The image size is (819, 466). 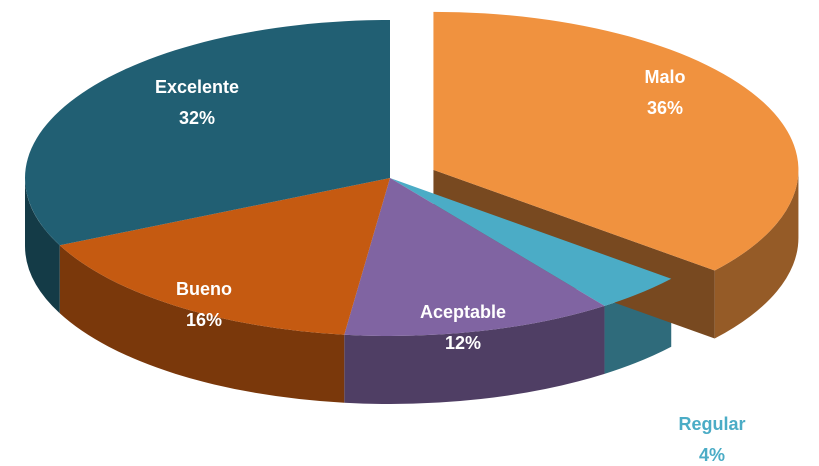 I want to click on slice-label: Aceptable, so click(x=463, y=312).